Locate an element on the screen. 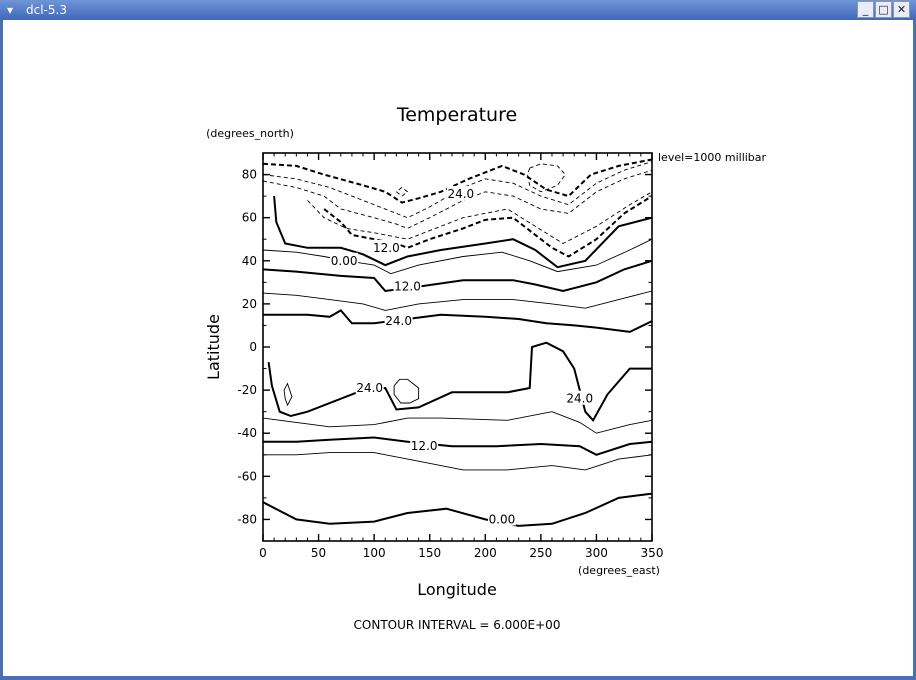 This screenshot has height=680, width=916. x-tick-label-7: 350 is located at coordinates (652, 553).